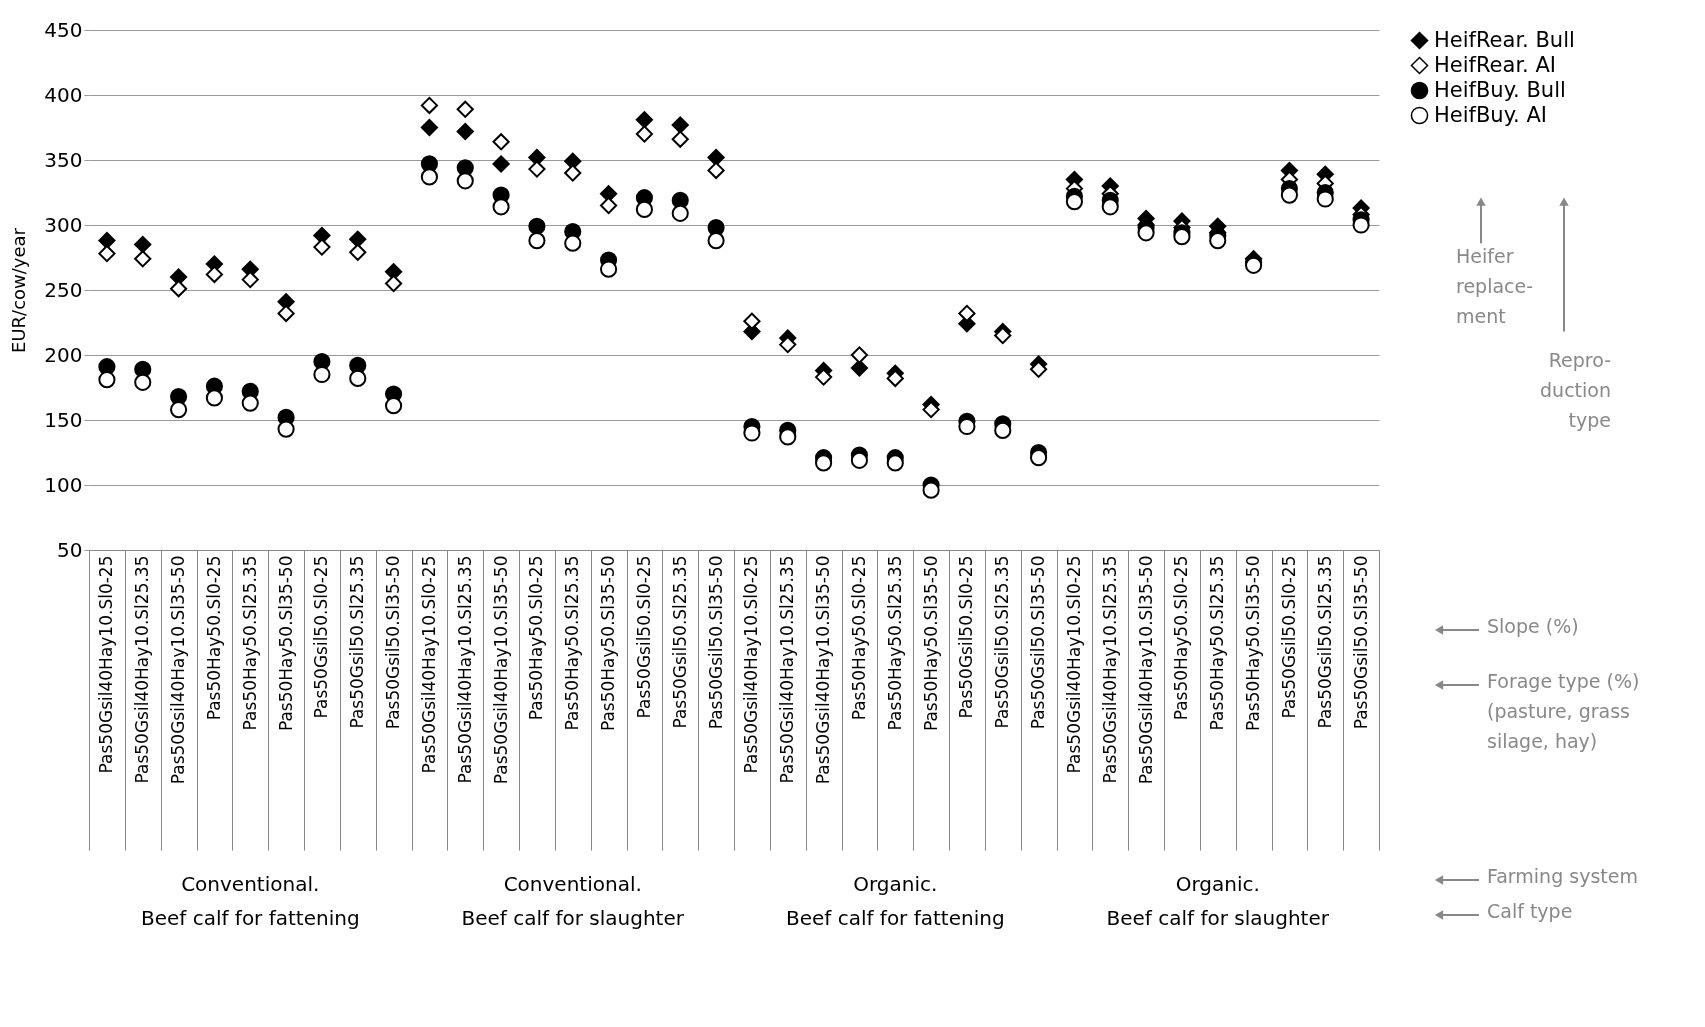  I want to click on legend-label: HeifBuy. AI, so click(1490, 114).